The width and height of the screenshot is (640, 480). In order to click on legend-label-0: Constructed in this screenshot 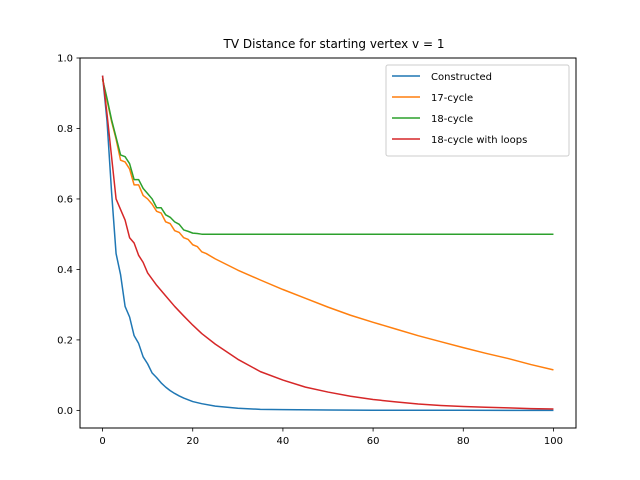, I will do `click(461, 77)`.